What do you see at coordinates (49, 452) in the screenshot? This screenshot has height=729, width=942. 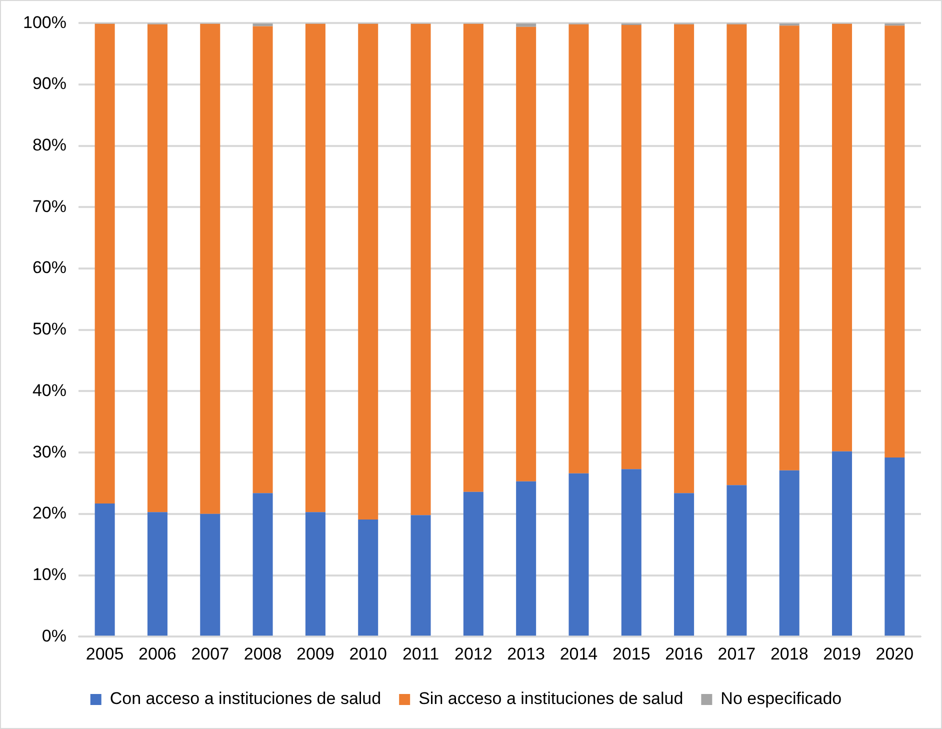 I see `y-tick-label: 30%` at bounding box center [49, 452].